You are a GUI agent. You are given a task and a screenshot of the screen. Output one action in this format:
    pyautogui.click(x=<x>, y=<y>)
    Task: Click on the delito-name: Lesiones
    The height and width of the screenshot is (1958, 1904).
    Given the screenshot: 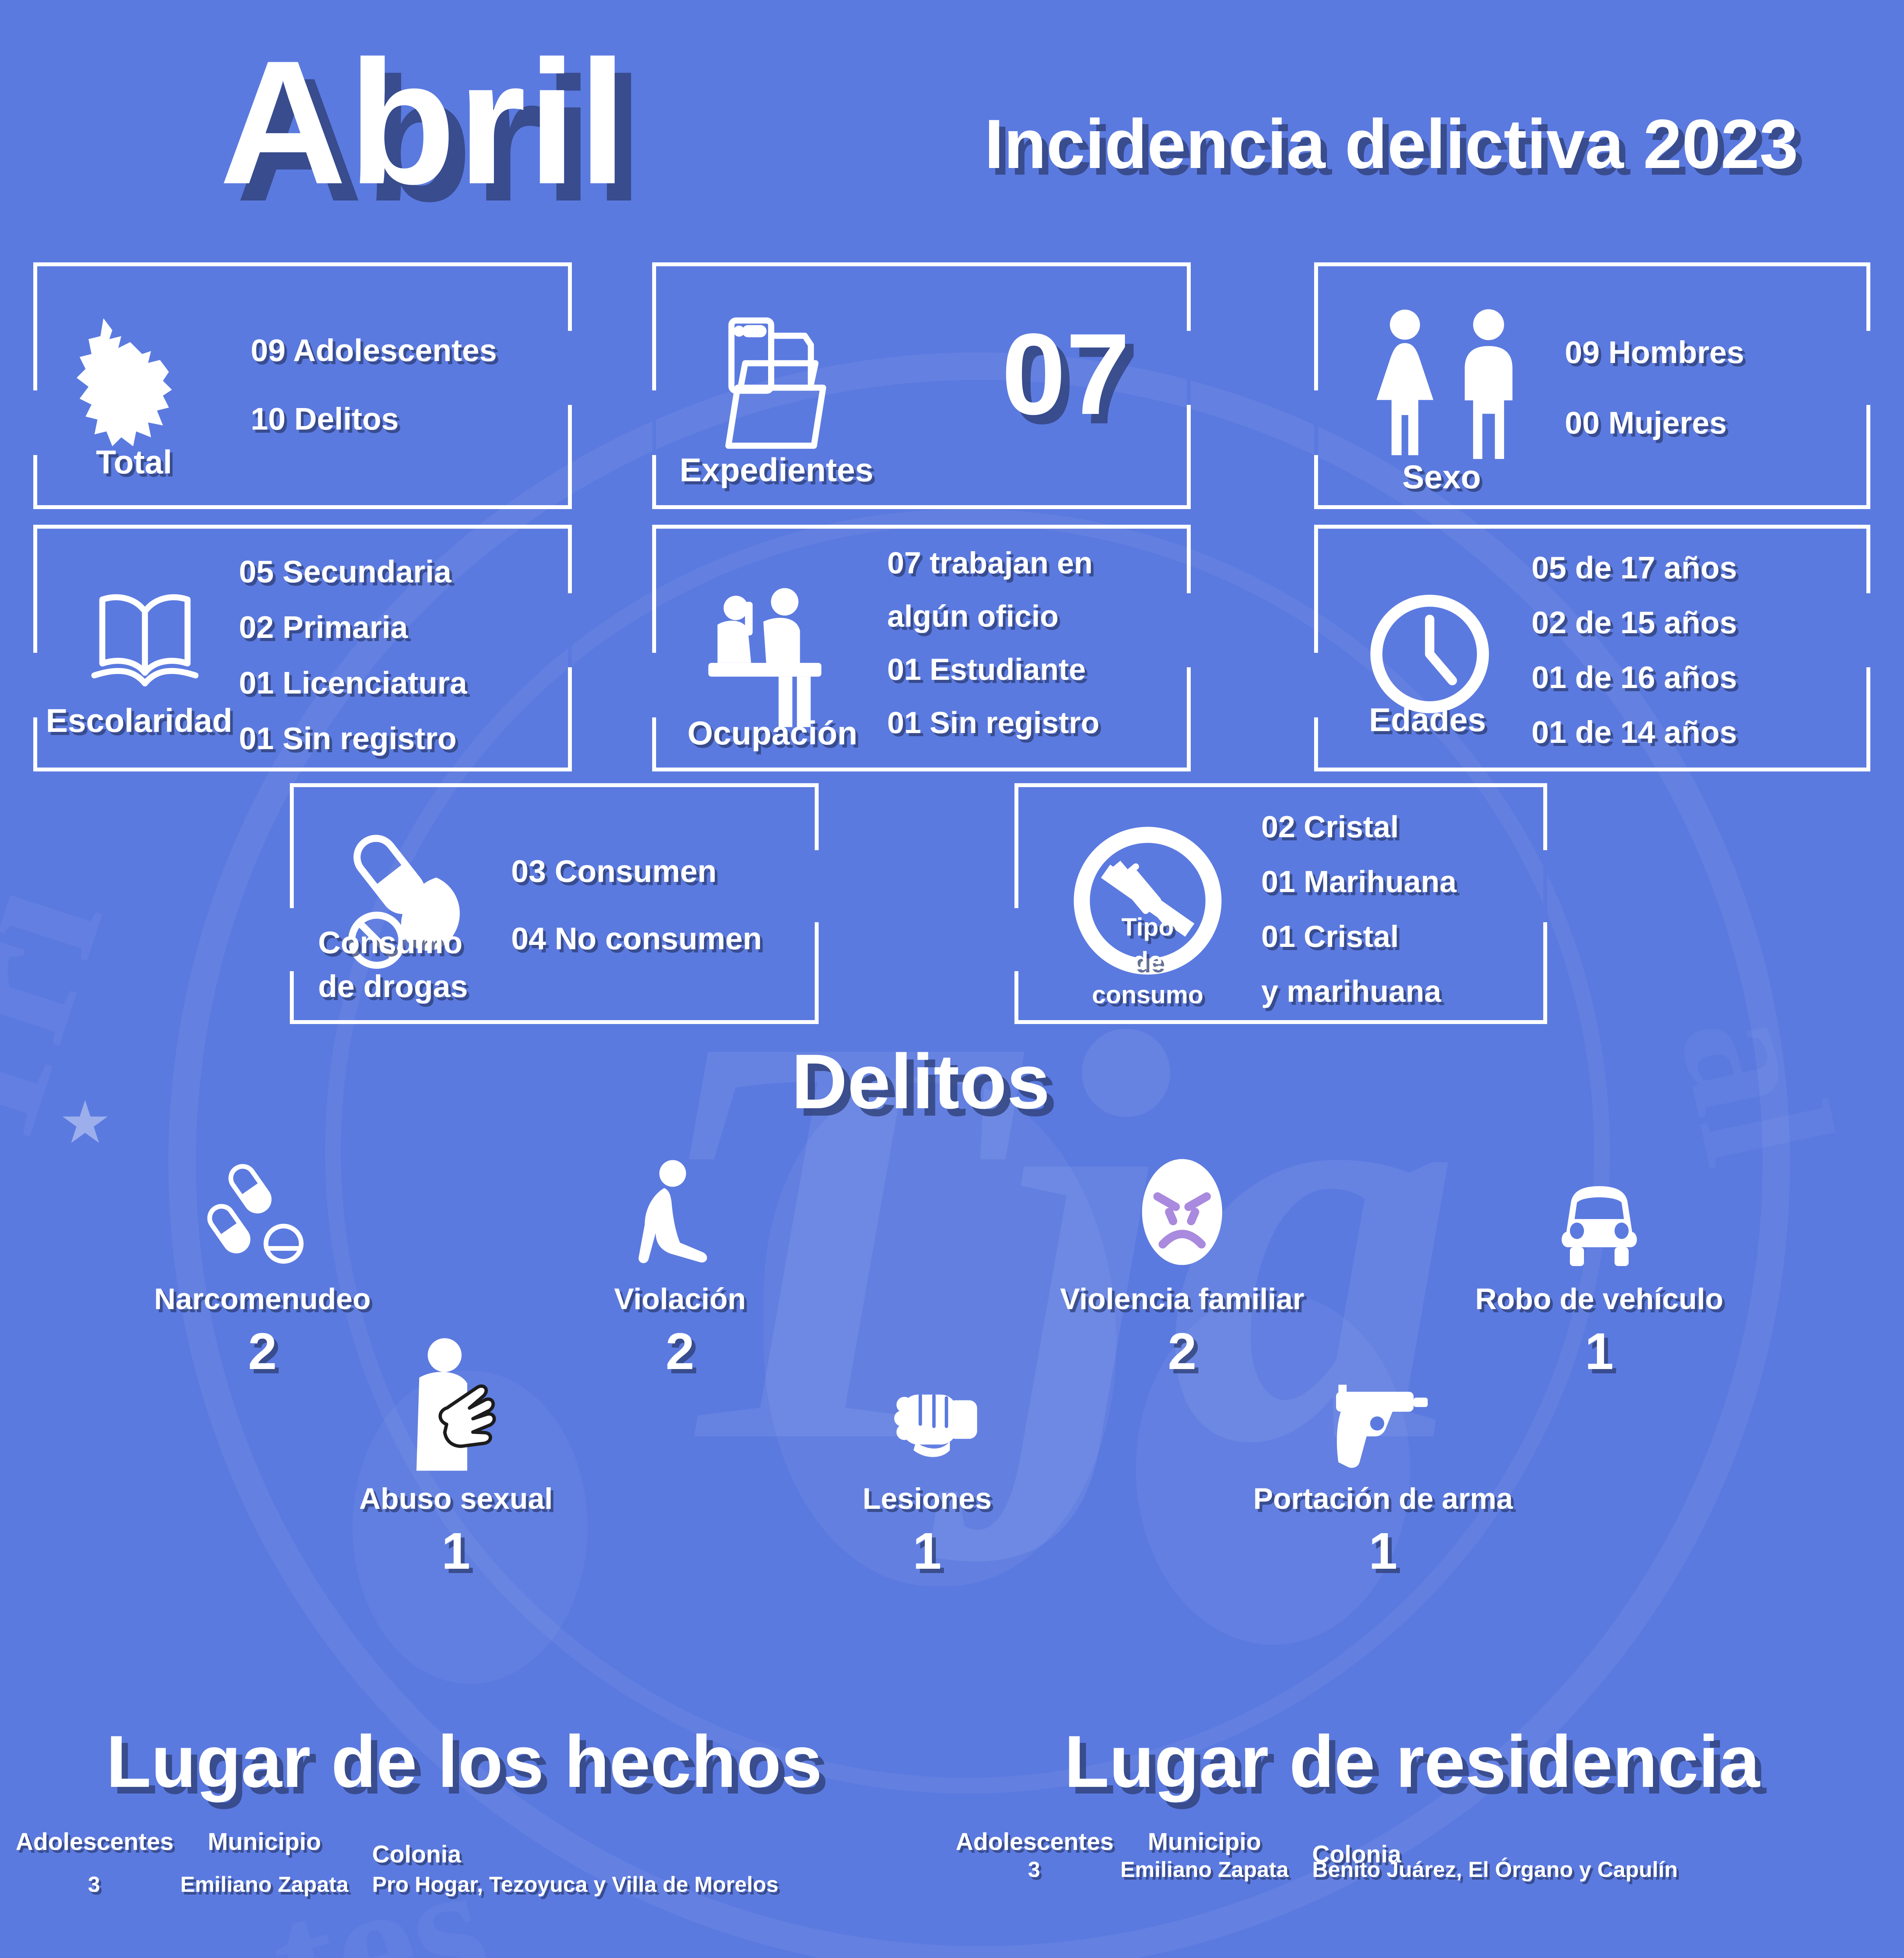 What is the action you would take?
    pyautogui.click(x=927, y=1498)
    